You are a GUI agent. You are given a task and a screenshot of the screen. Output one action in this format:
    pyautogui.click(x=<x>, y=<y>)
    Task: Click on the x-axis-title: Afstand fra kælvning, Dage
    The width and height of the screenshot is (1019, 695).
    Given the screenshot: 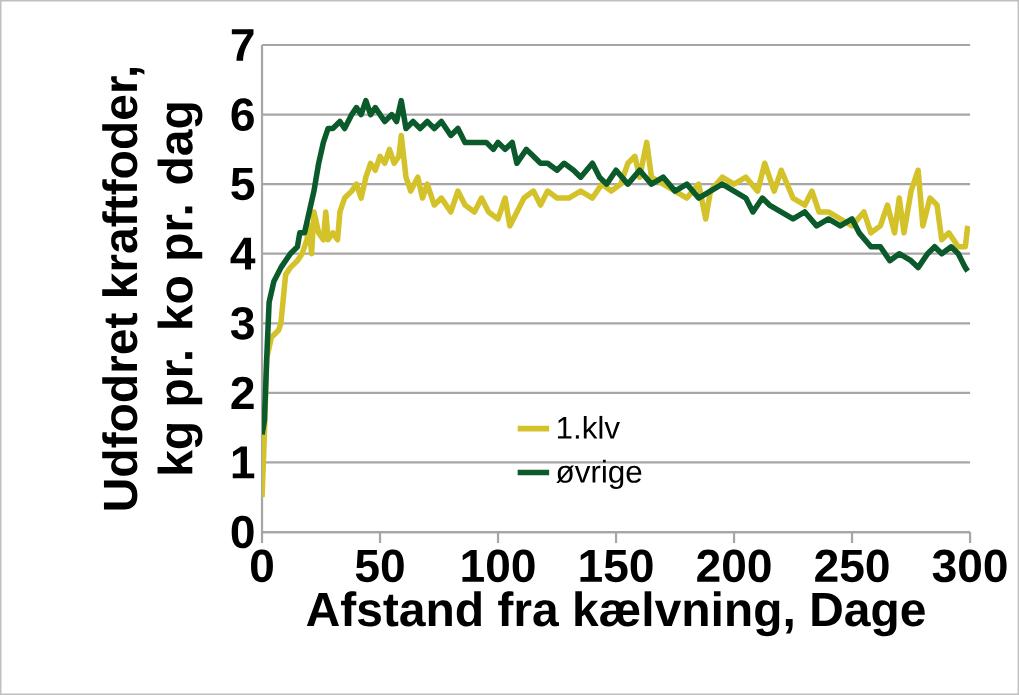 What is the action you would take?
    pyautogui.click(x=615, y=614)
    